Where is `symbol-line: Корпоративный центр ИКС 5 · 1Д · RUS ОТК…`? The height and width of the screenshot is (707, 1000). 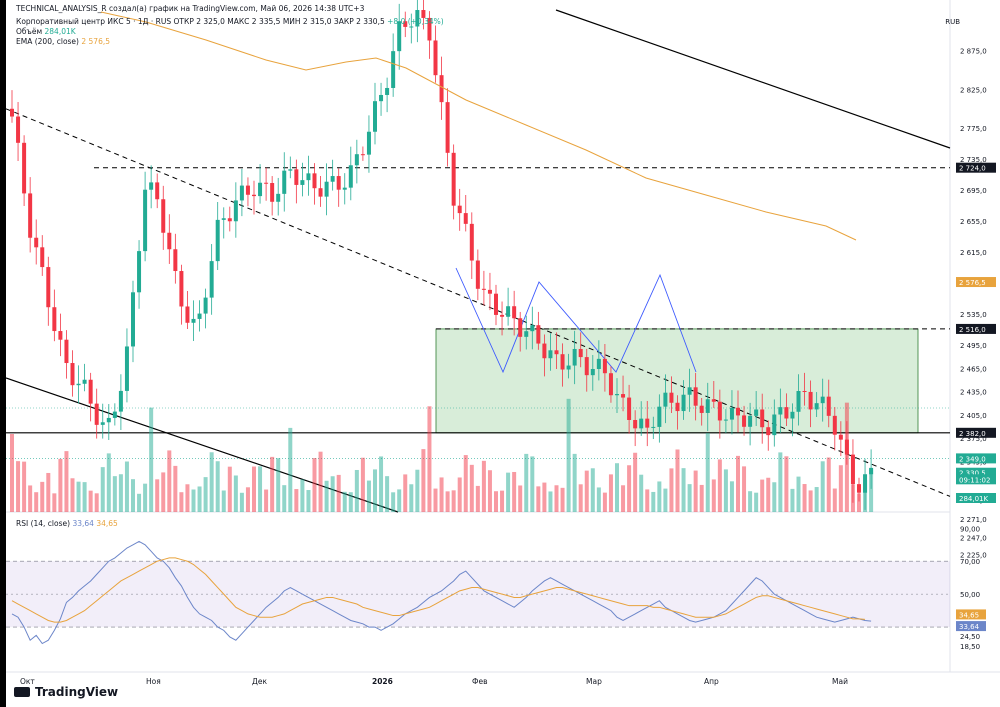 symbol-line: Корпоративный центр ИКС 5 · 1Д · RUS ОТК… is located at coordinates (230, 21).